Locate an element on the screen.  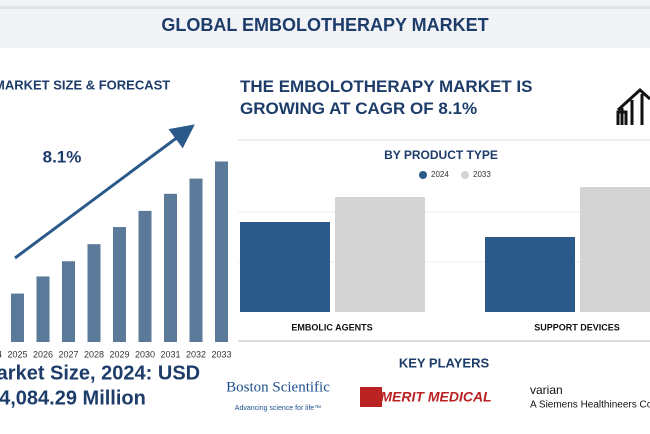
logo-tagline: A Siemens Healthineers Company is located at coordinates (590, 405).